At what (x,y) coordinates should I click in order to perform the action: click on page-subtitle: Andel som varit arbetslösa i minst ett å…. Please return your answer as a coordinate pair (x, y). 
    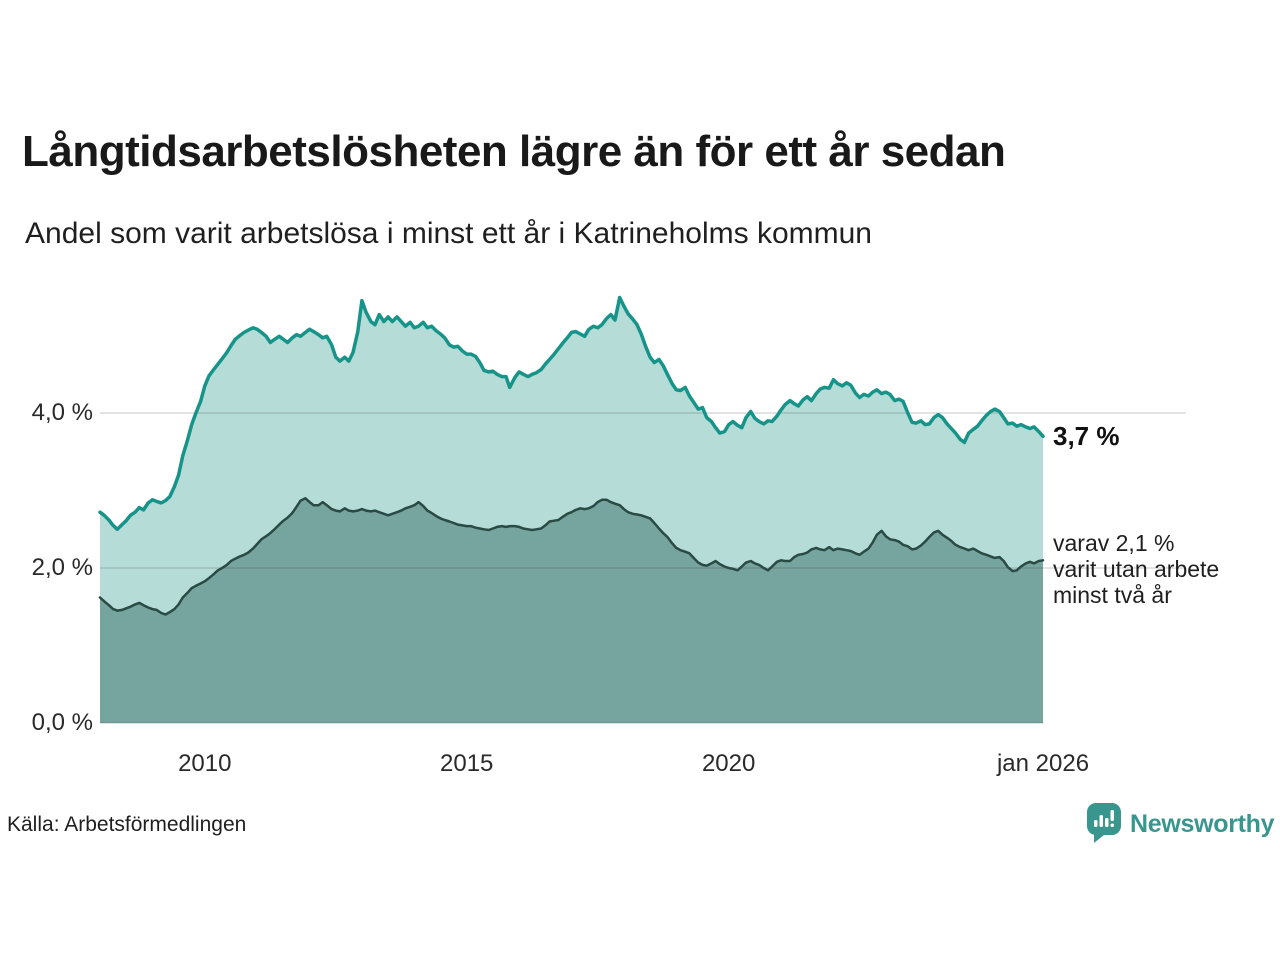
    Looking at the image, I should click on (448, 233).